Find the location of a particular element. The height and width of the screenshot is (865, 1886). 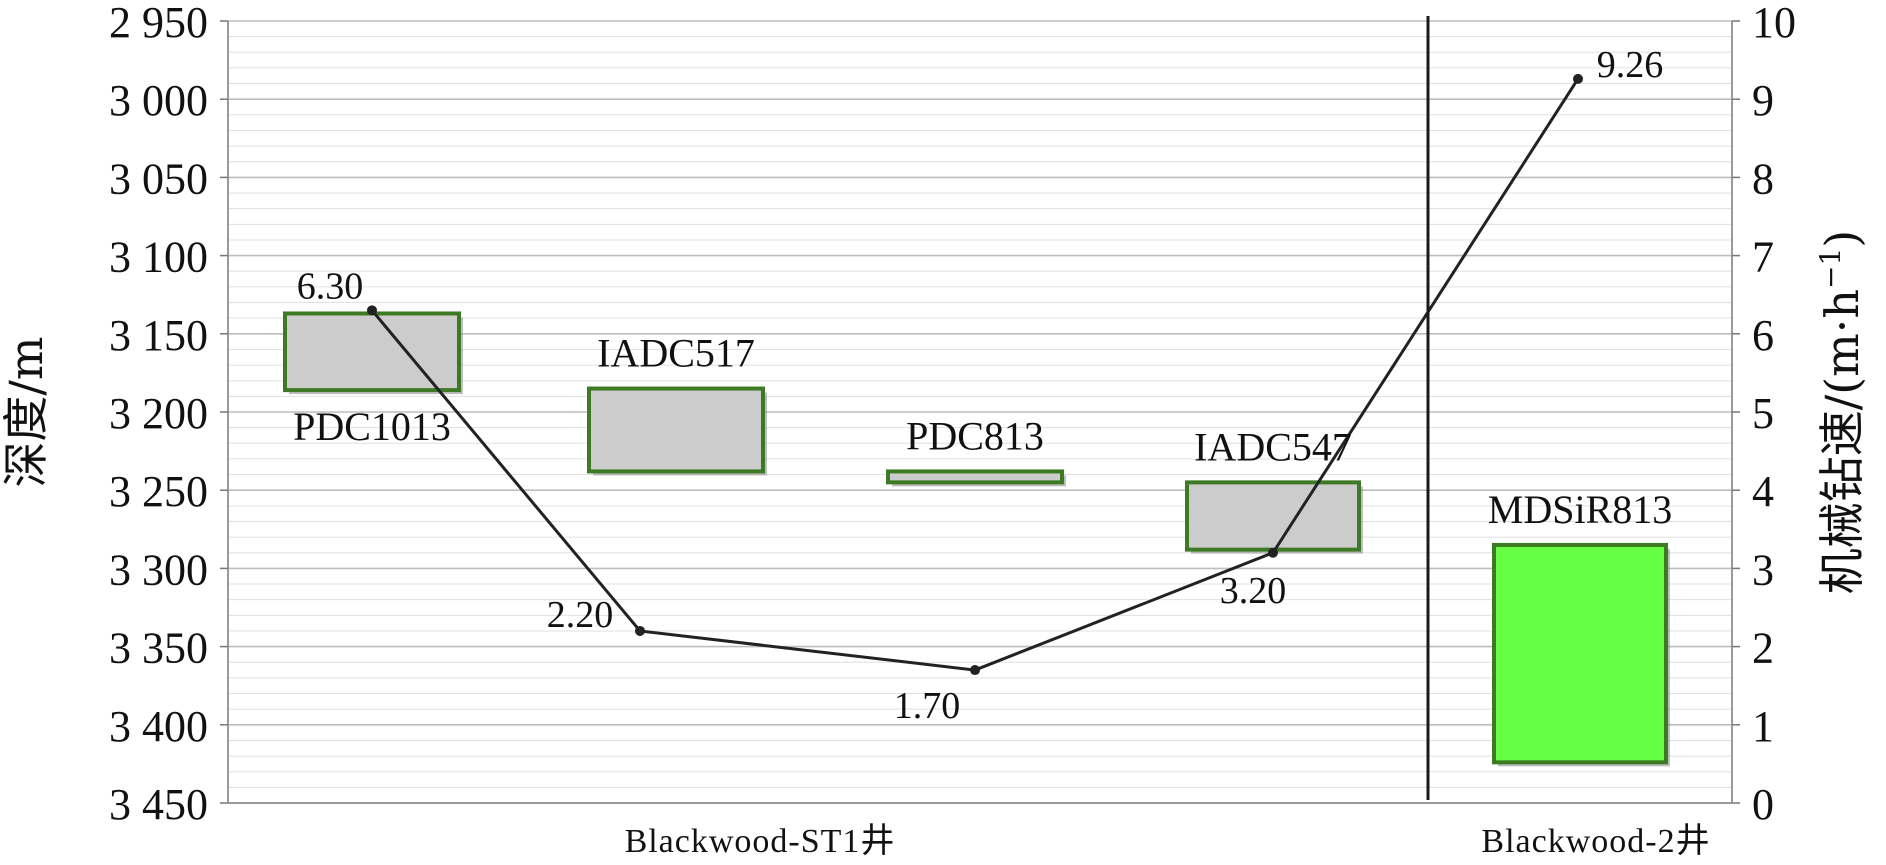

right-tick-label: 4 is located at coordinates (1763, 491).